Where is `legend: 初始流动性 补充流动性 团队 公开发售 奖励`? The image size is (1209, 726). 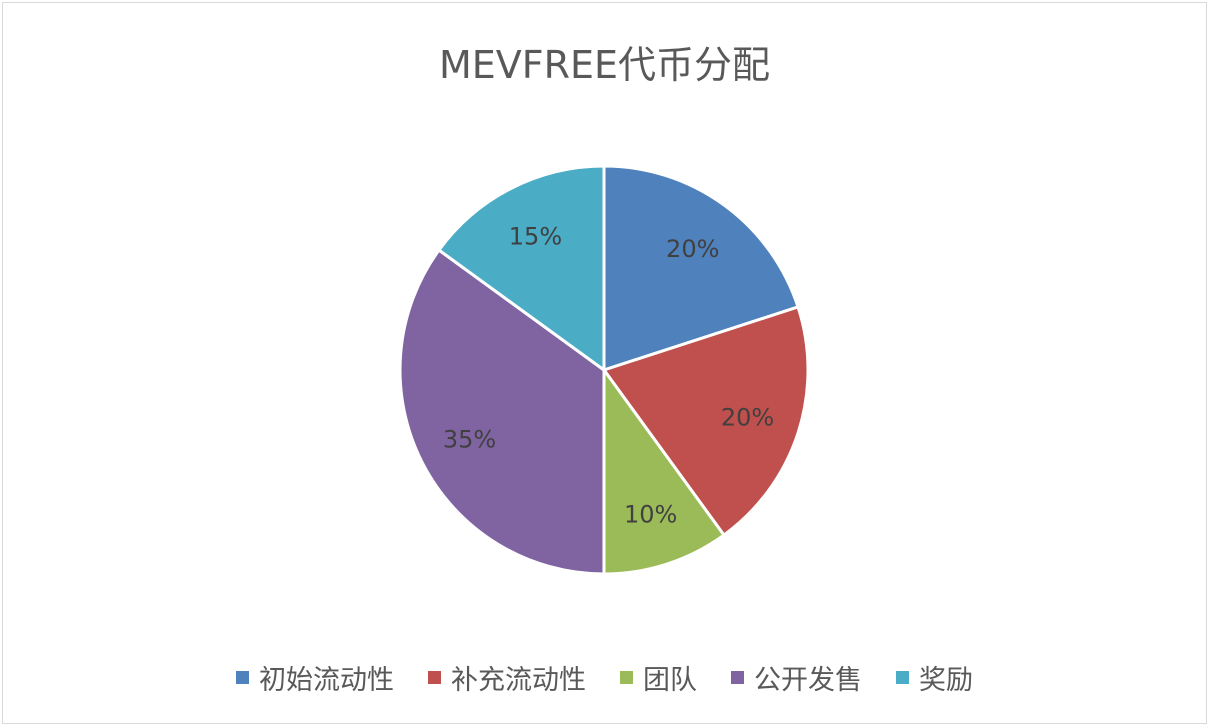 legend: 初始流动性 补充流动性 团队 公开发售 奖励 is located at coordinates (604, 677).